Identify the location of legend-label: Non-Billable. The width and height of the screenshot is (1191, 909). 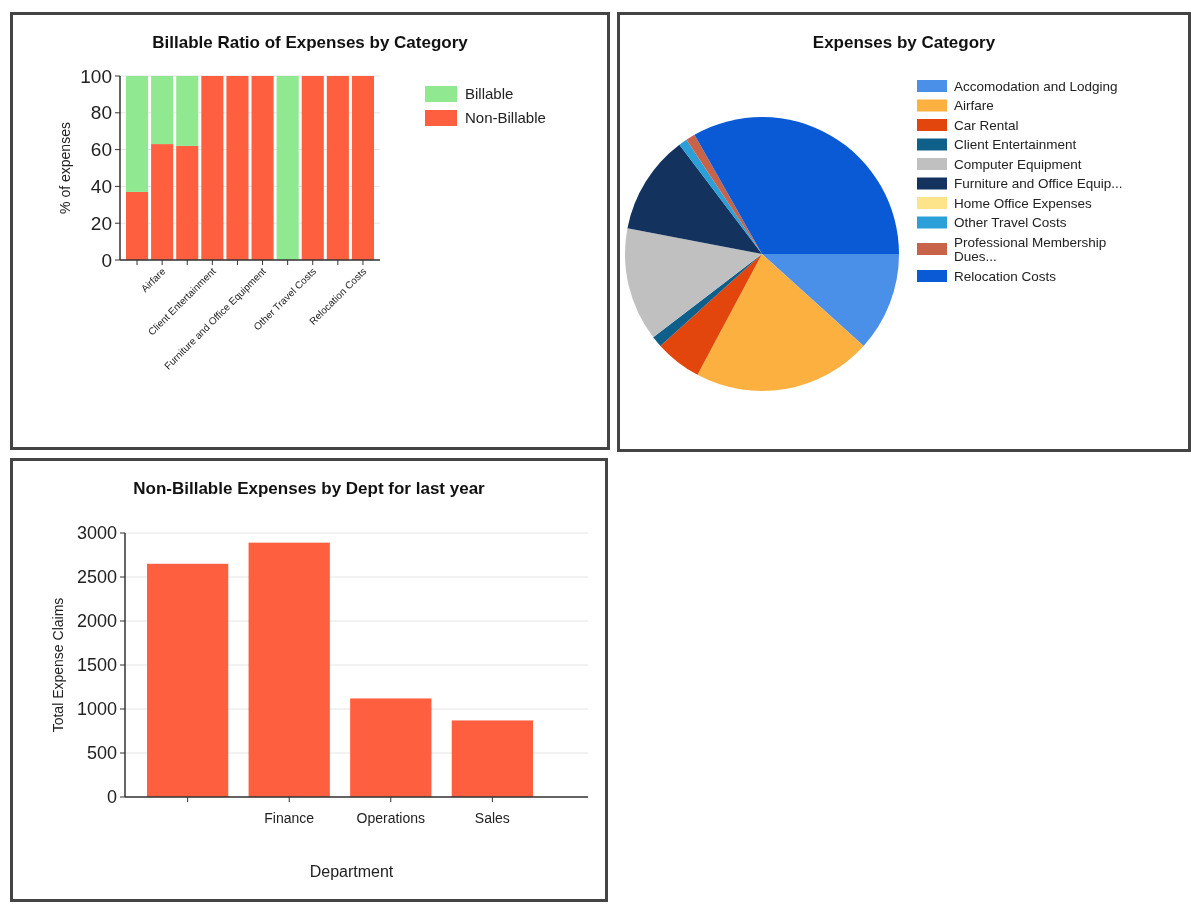
(505, 118).